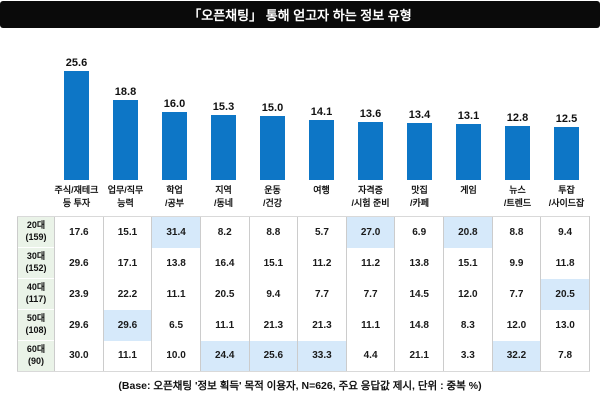 Image resolution: width=600 pixels, height=403 pixels. Describe the element at coordinates (370, 232) in the screenshot. I see `table-cell: 27.0` at that location.